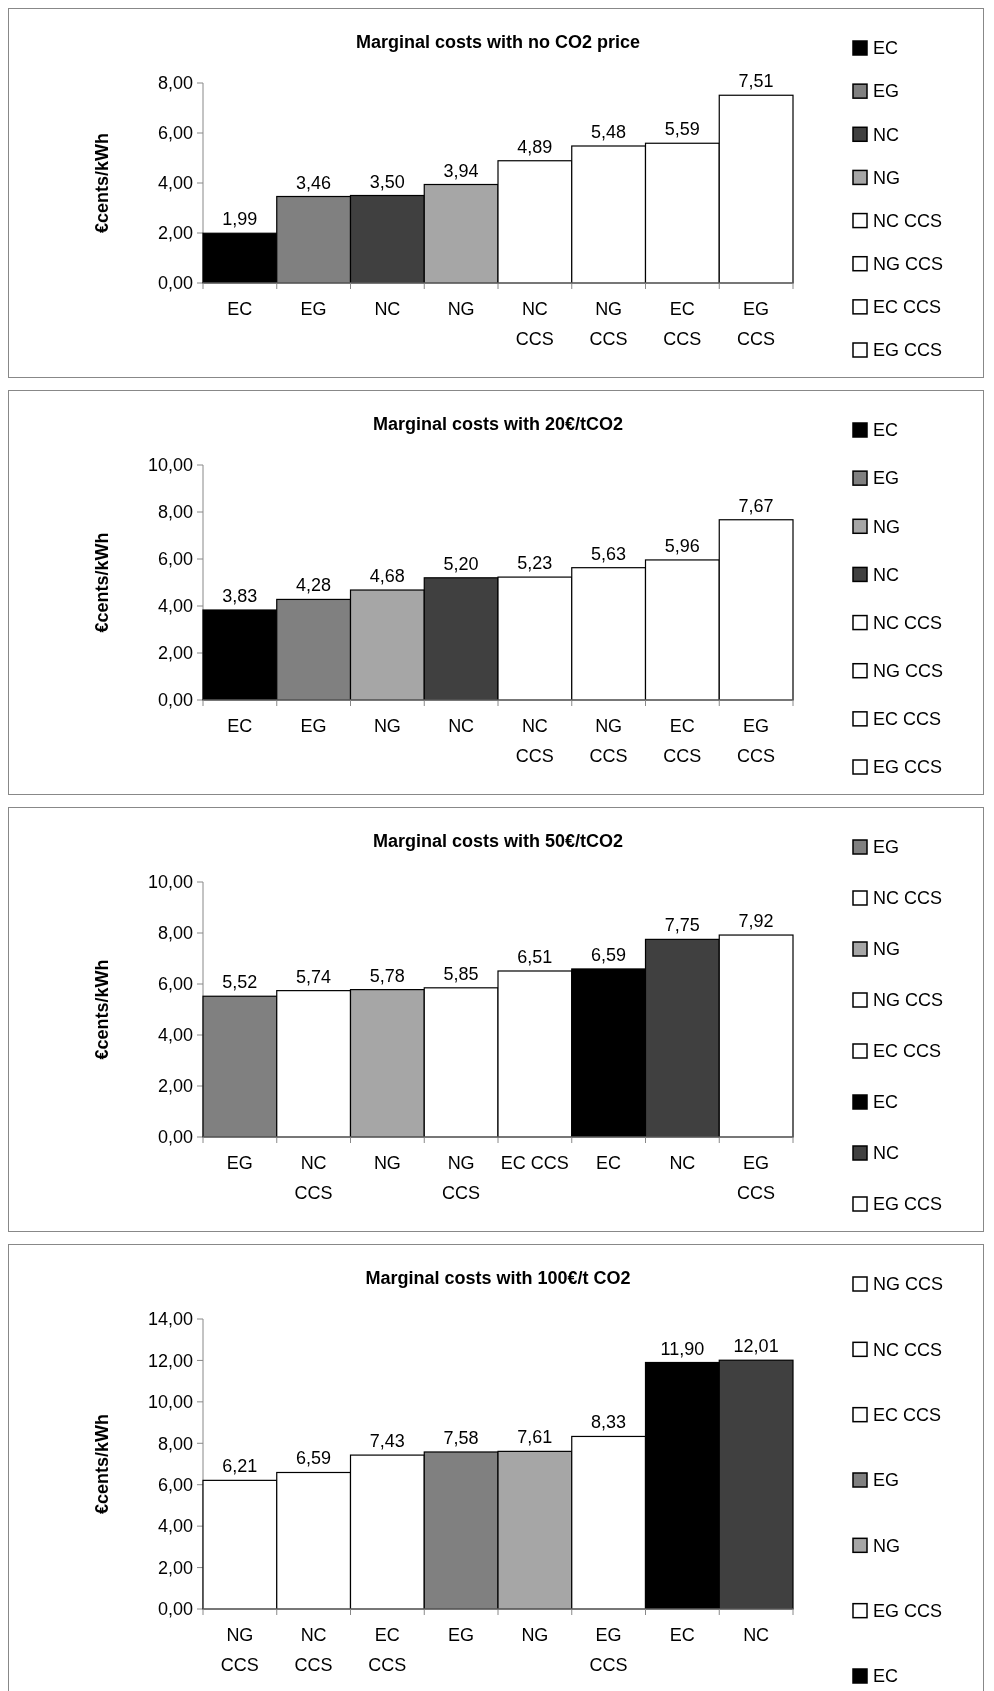 The width and height of the screenshot is (994, 1691). Describe the element at coordinates (387, 975) in the screenshot. I see `data-label: 5,78` at that location.